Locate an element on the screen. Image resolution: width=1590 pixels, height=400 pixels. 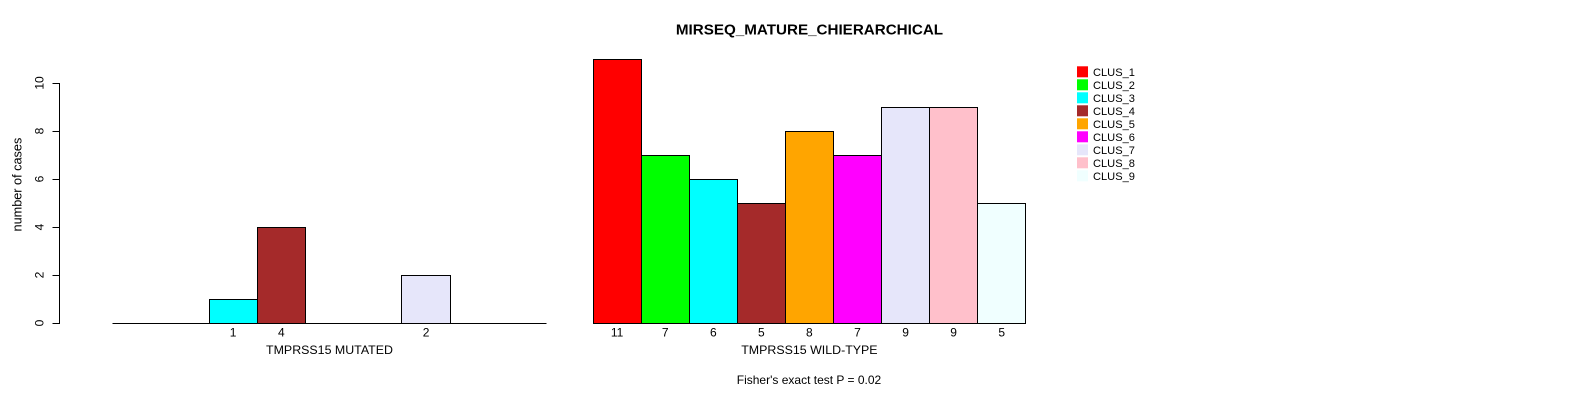
svg-text: CLUS_4 is located at coordinates (1114, 112).